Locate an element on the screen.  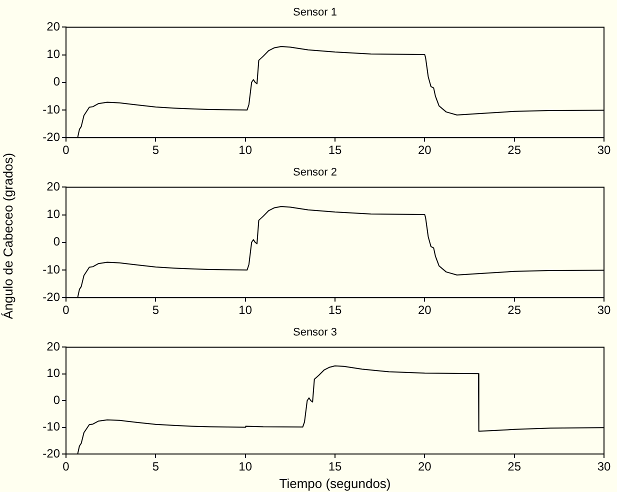
chart-title: Sensor 2 is located at coordinates (315, 172).